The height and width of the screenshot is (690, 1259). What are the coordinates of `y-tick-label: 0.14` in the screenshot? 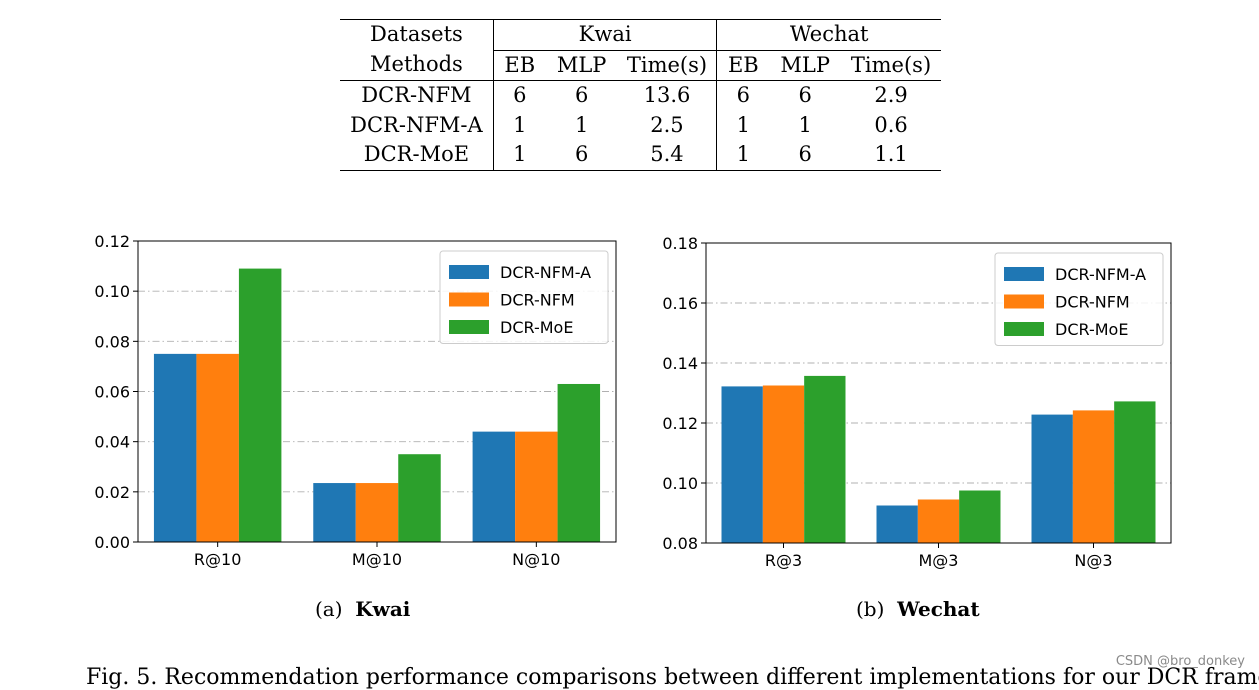 It's located at (680, 363).